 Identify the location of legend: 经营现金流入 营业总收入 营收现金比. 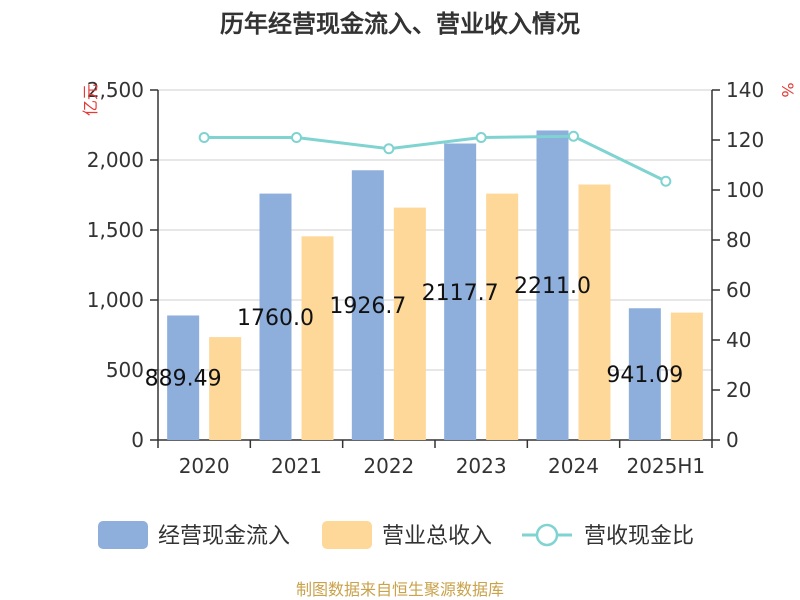
(396, 535).